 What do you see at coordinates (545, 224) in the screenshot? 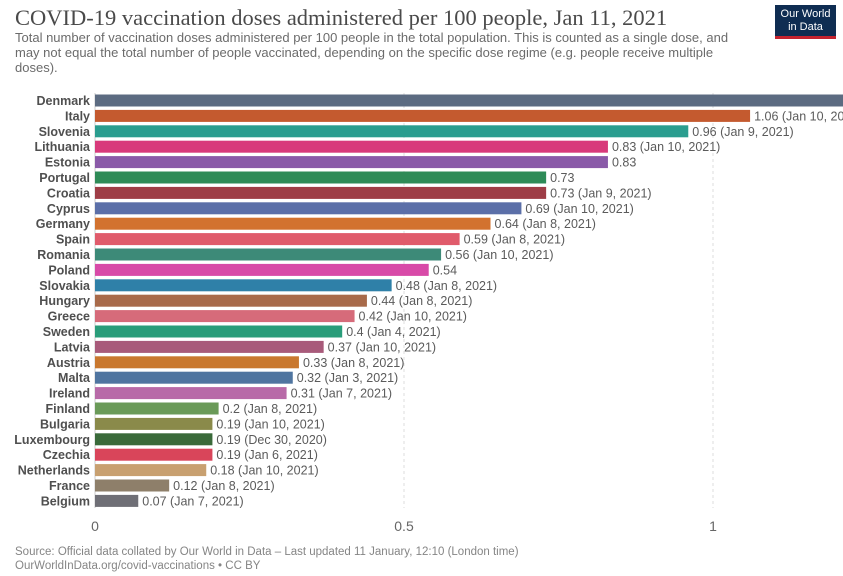
I see `value-label: 0.64 (Jan 8, 2021)` at bounding box center [545, 224].